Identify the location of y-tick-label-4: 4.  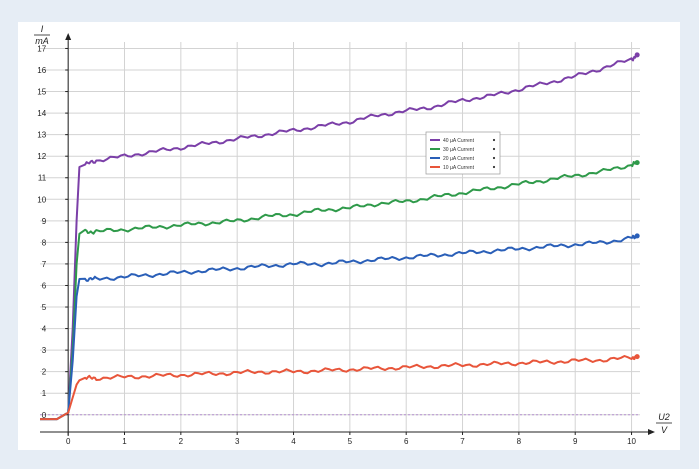
(44, 329).